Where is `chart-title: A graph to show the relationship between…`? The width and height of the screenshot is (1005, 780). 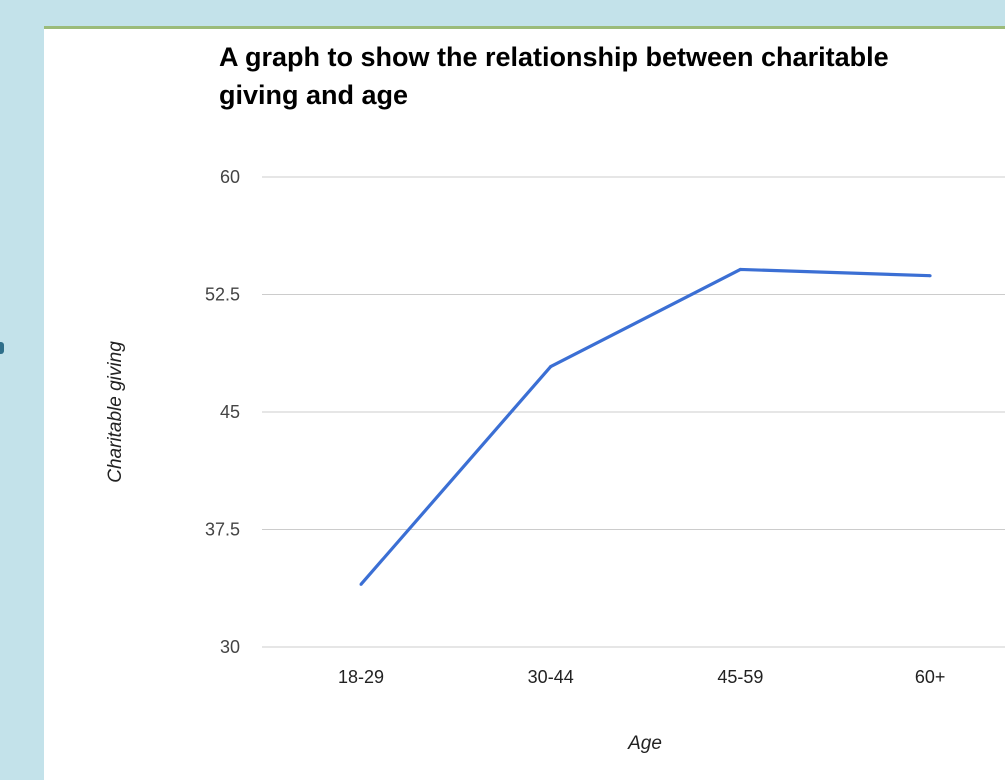 chart-title: A graph to show the relationship between… is located at coordinates (554, 76).